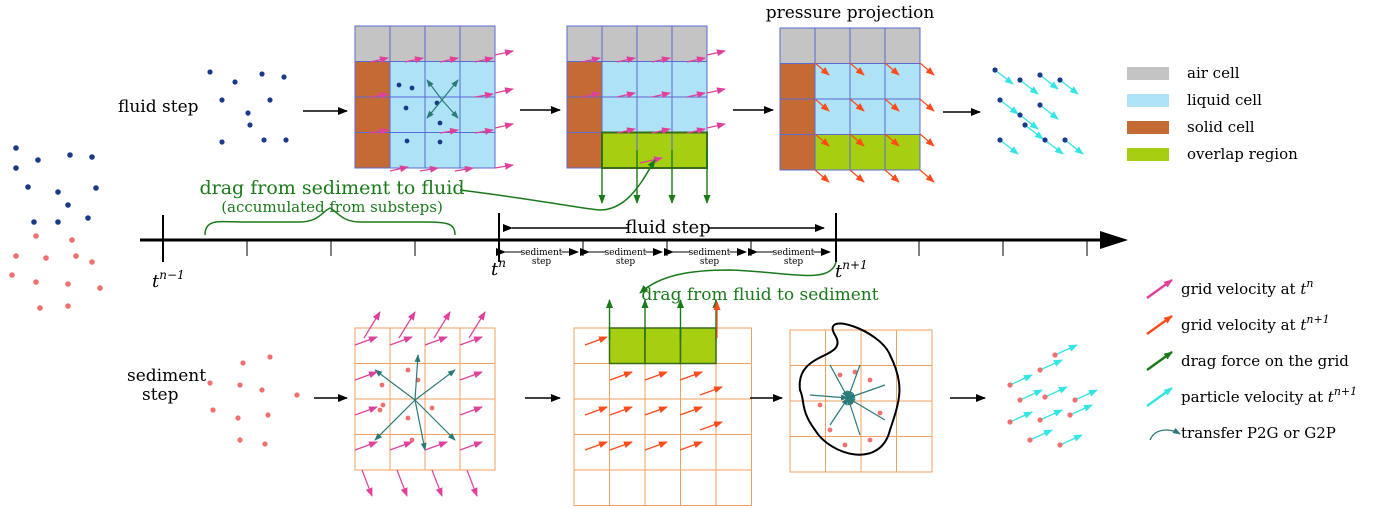 The image size is (1385, 508). Describe the element at coordinates (1224, 100) in the screenshot. I see `legend-cell-label: liquid cell` at that location.